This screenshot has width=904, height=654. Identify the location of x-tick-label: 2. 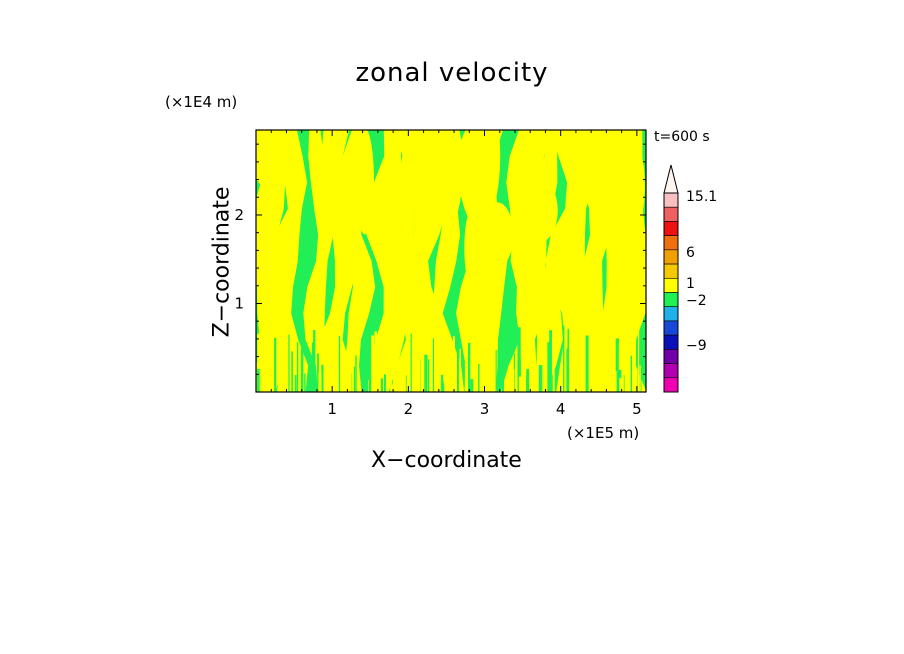
(409, 409).